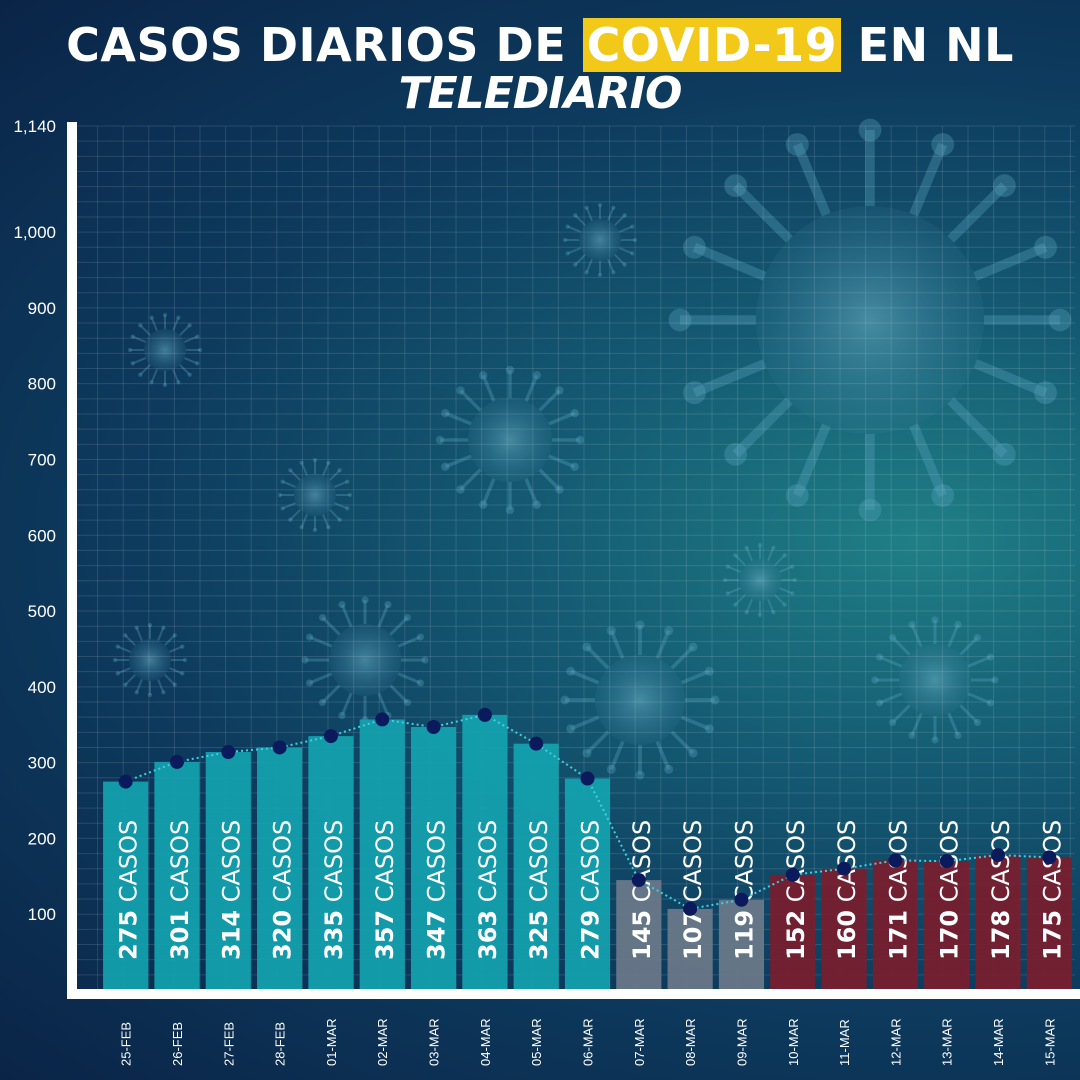  Describe the element at coordinates (126, 1044) in the screenshot. I see `x-tick-label: 25-FEB` at that location.